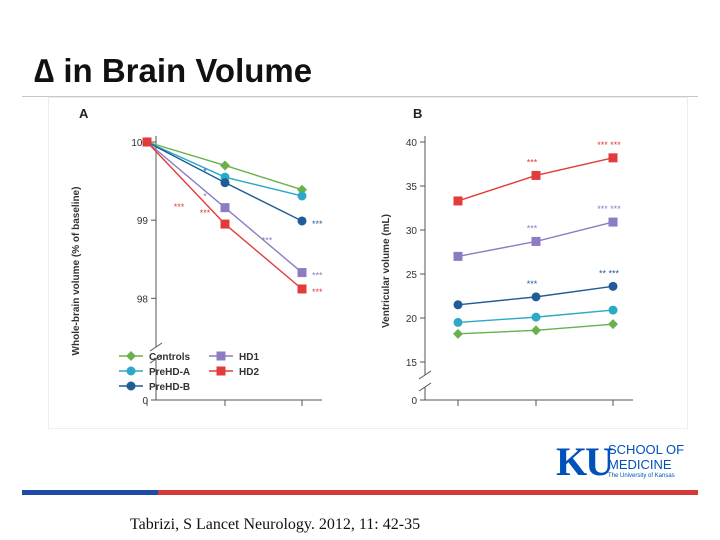 This screenshot has height=540, width=720. Describe the element at coordinates (412, 187) in the screenshot. I see `panel-1-y-tick-label: 35` at that location.